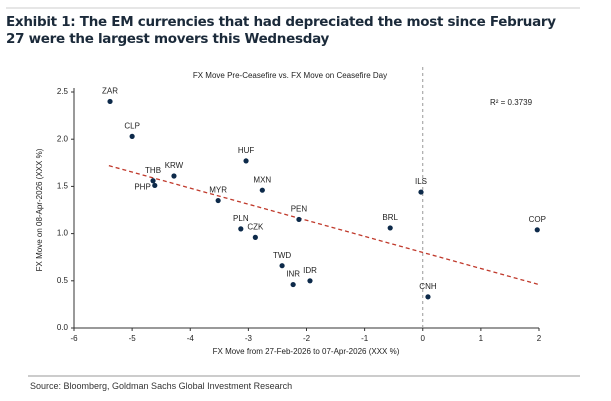 Image resolution: width=611 pixels, height=401 pixels. I want to click on x-tick-label: -2, so click(307, 338).